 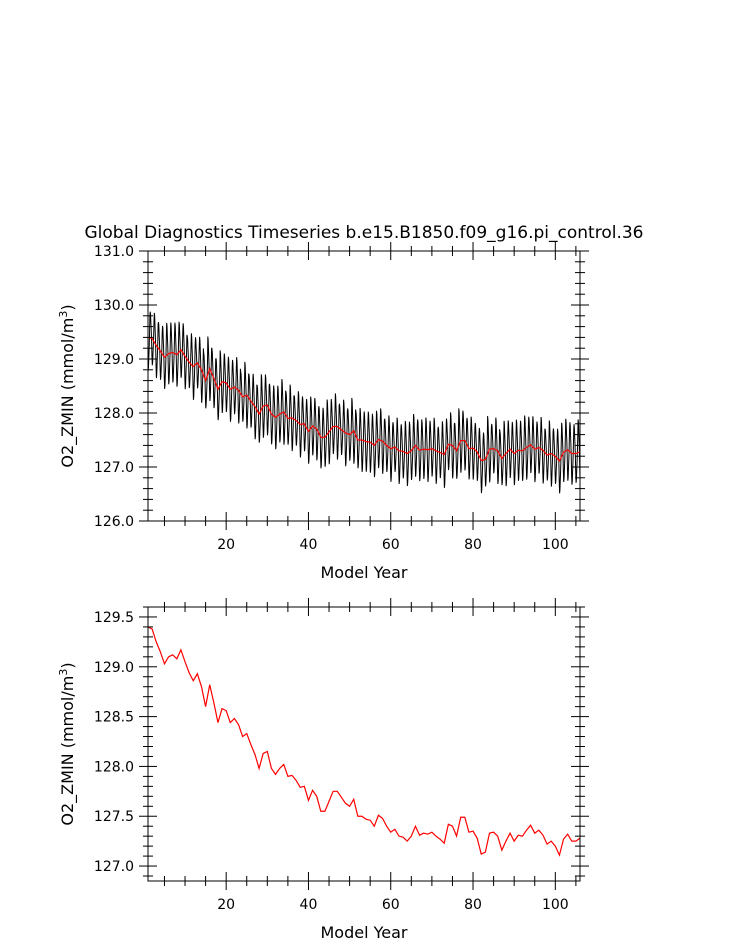 I want to click on y-tick-label: 126.0, so click(x=114, y=522).